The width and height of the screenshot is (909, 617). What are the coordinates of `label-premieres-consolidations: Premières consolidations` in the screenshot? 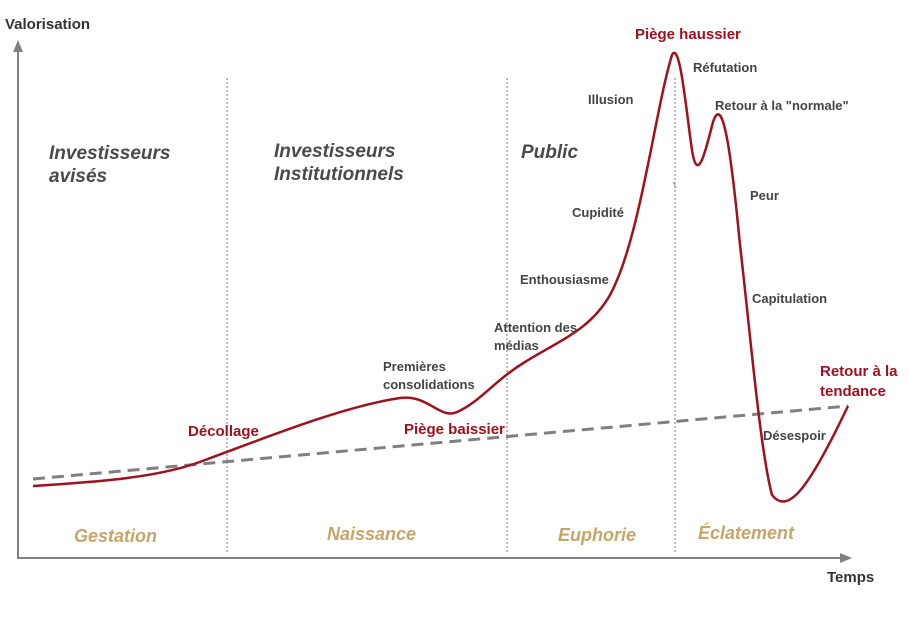 It's located at (429, 376).